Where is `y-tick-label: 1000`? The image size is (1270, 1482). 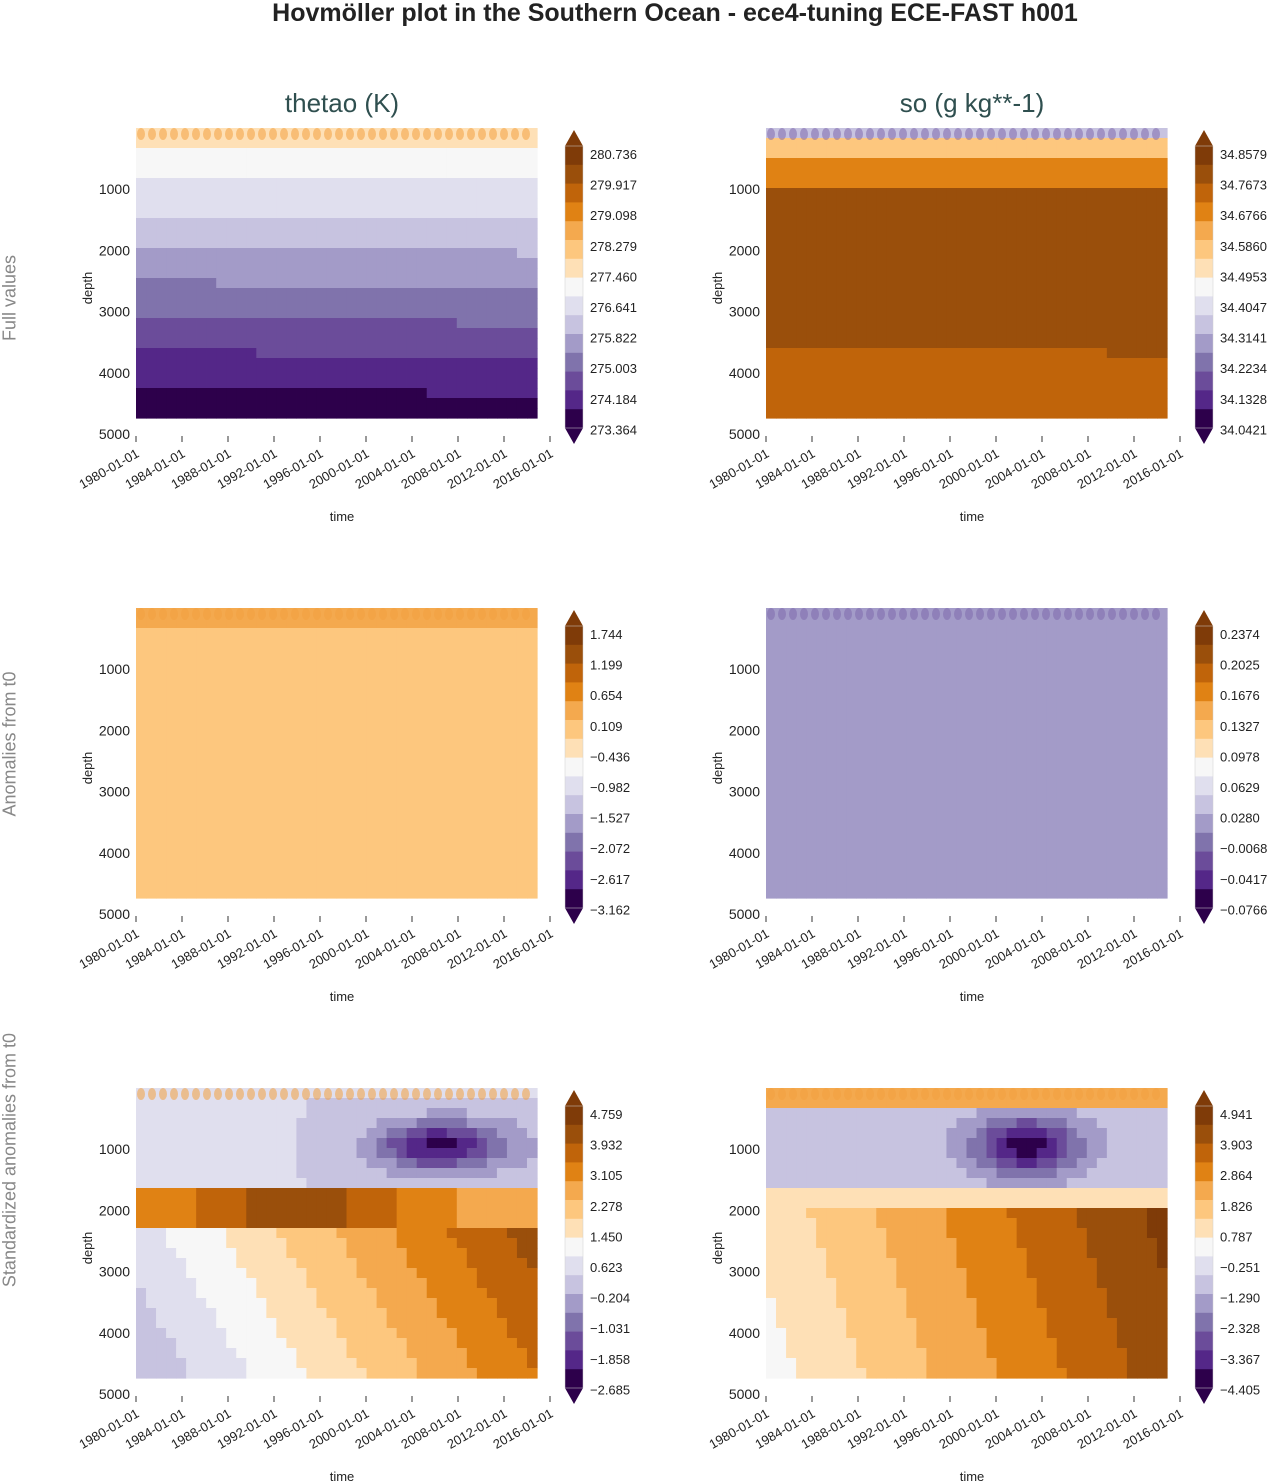
y-tick-label: 1000 is located at coordinates (744, 669).